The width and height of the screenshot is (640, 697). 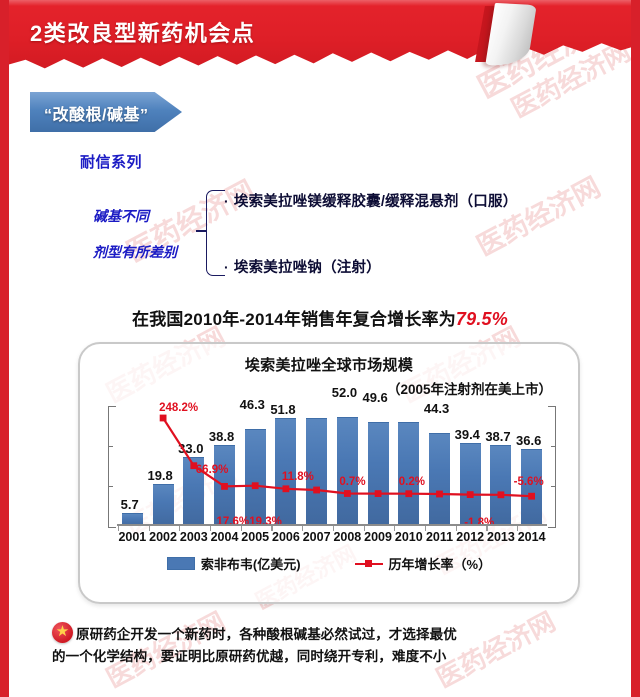 I want to click on header-banner: 2类改良型新药机会点, so click(x=320, y=41).